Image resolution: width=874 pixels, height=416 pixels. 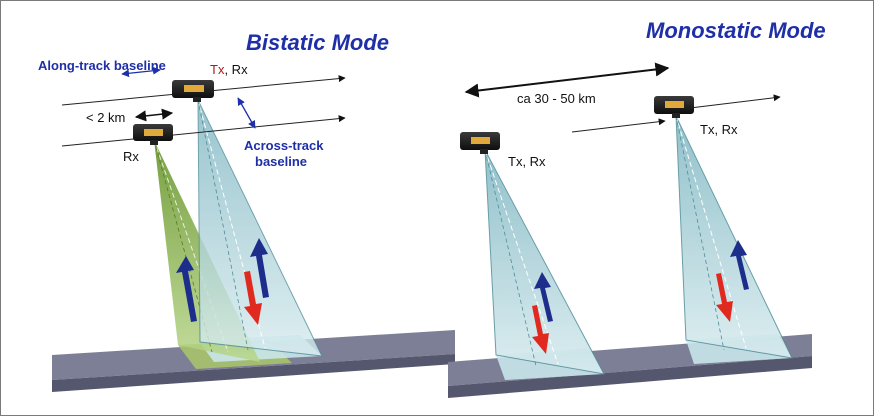 What do you see at coordinates (193, 91) in the screenshot?
I see `tx-satellite` at bounding box center [193, 91].